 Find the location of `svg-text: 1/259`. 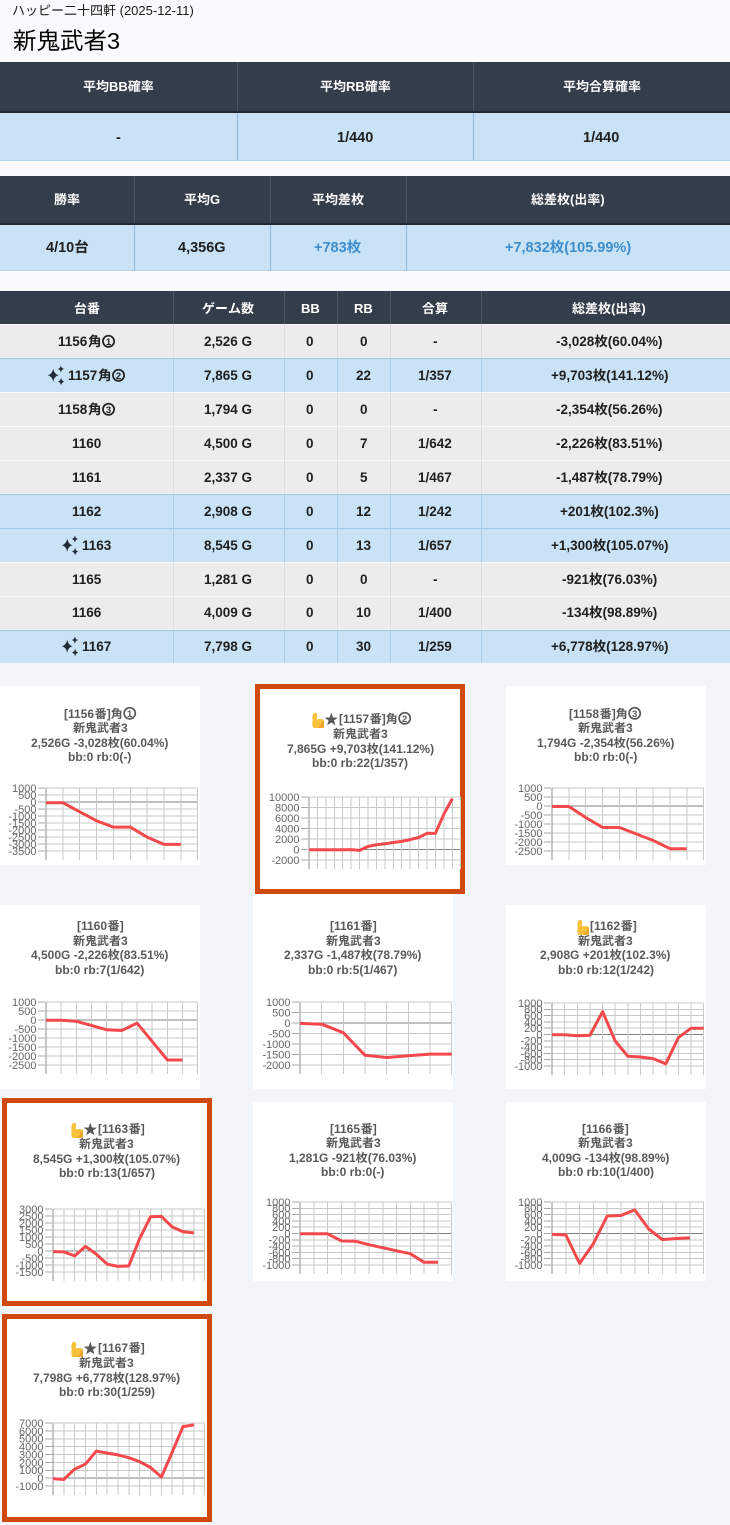

svg-text: 1/259 is located at coordinates (435, 646).